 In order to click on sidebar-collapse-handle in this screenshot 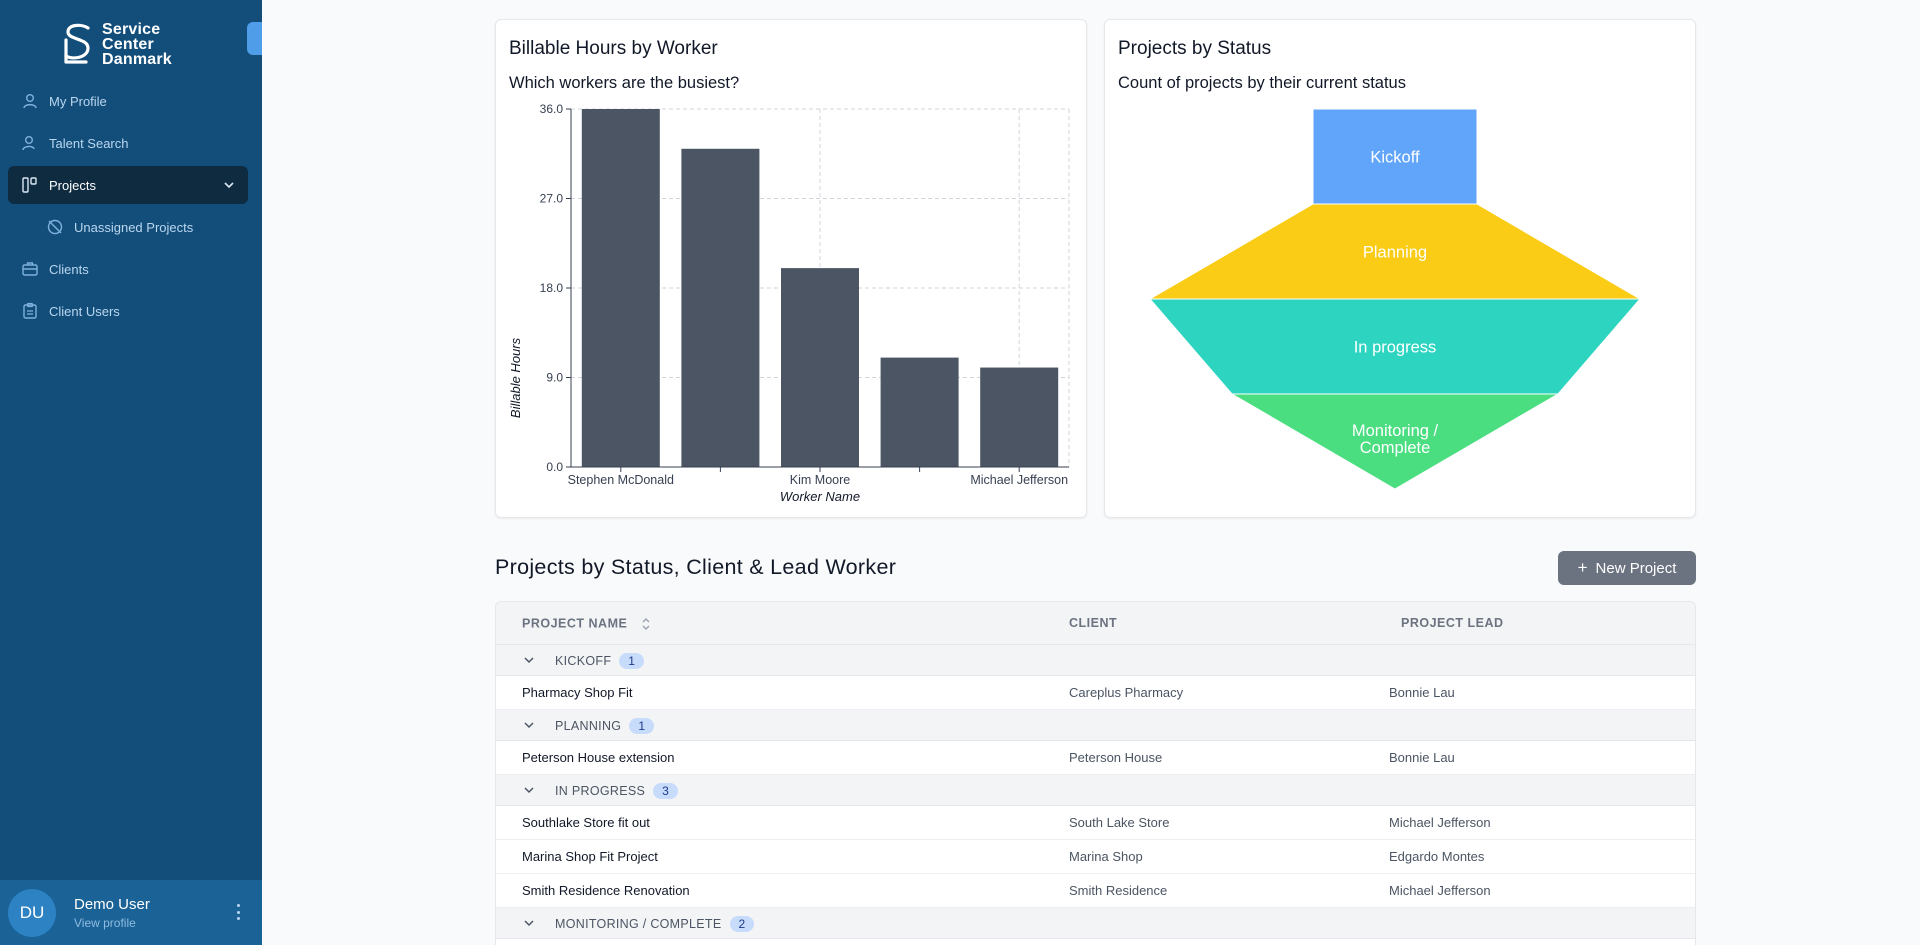, I will do `click(254, 38)`.